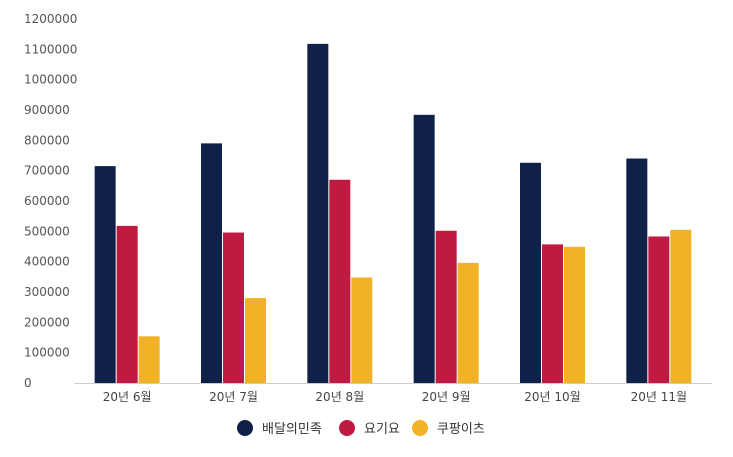  Describe the element at coordinates (292, 429) in the screenshot. I see `legend-label: 배달의민족` at that location.